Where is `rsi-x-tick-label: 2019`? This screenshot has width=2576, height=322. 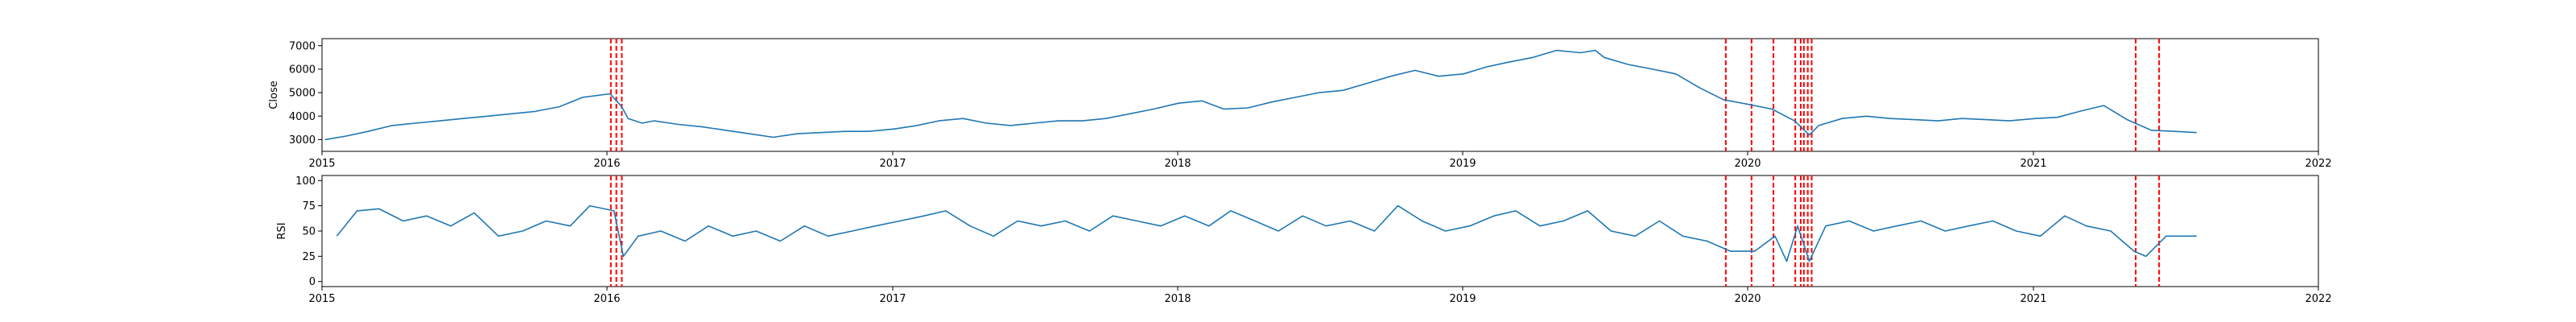 rsi-x-tick-label: 2019 is located at coordinates (1462, 299).